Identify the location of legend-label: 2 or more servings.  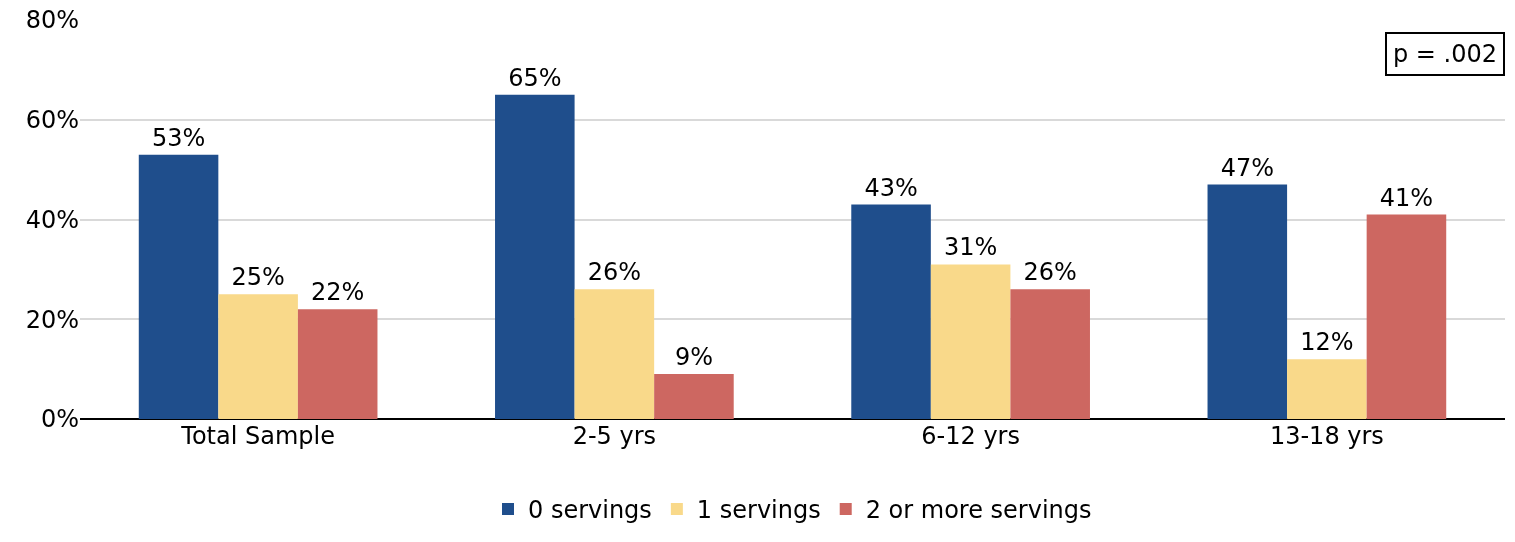
(978, 510).